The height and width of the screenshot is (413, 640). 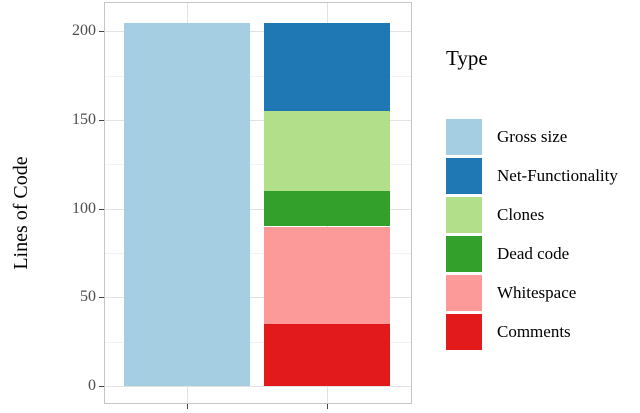 I want to click on bar-segment-net-functionality, so click(x=326, y=67).